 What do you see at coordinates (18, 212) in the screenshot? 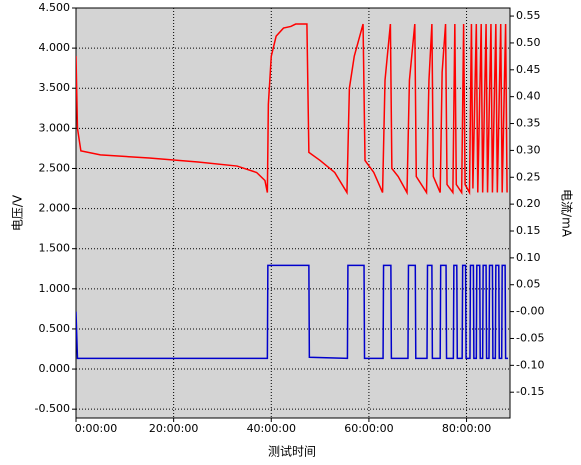
I see `y-axis-label: 电压/V` at bounding box center [18, 212].